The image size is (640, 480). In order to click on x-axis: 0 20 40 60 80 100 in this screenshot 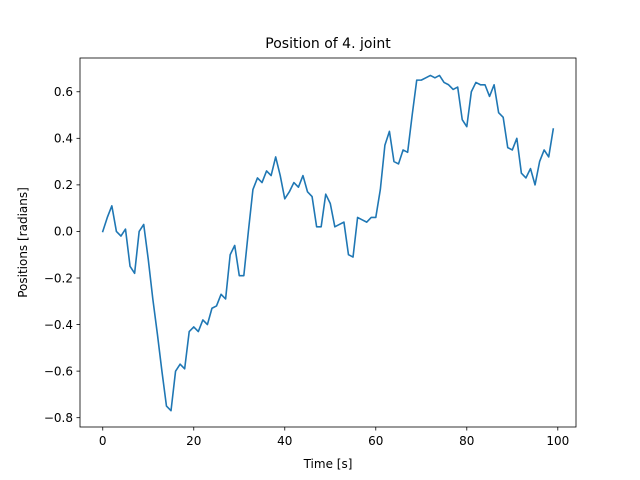, I will do `click(334, 437)`.